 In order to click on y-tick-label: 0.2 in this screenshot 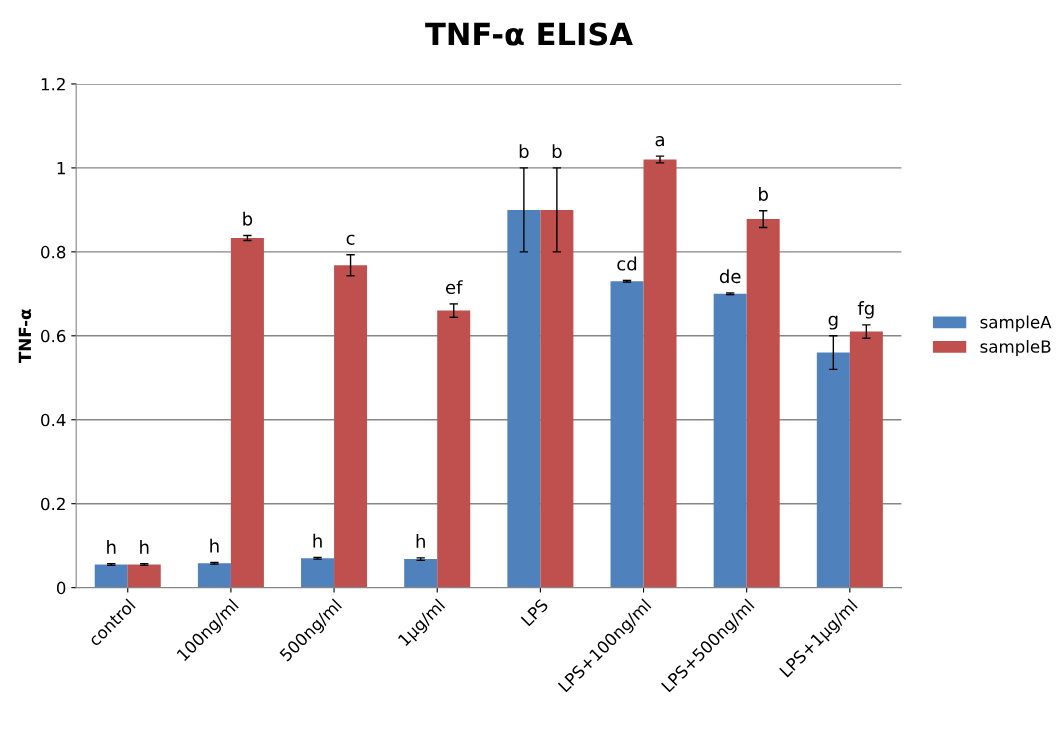, I will do `click(53, 504)`.